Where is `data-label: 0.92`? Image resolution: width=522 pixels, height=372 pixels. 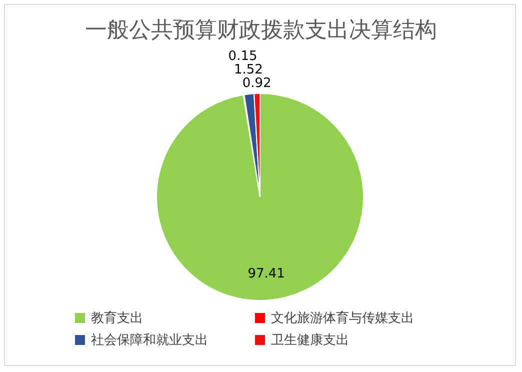 data-label: 0.92 is located at coordinates (257, 83).